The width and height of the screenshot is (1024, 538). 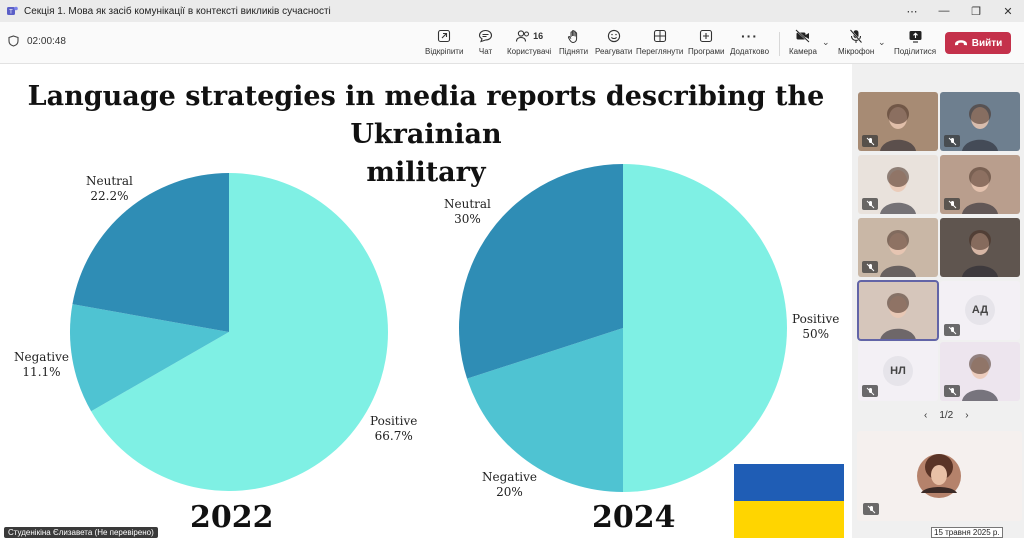 What do you see at coordinates (523, 36) in the screenshot?
I see `people-icon` at bounding box center [523, 36].